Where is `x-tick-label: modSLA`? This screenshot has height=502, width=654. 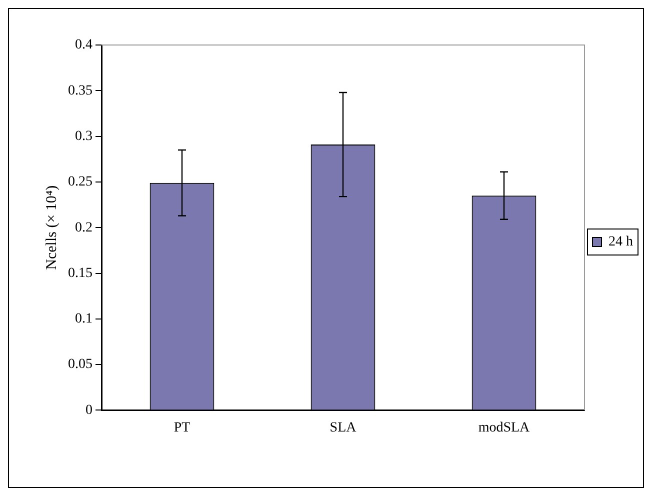 x-tick-label: modSLA is located at coordinates (504, 428).